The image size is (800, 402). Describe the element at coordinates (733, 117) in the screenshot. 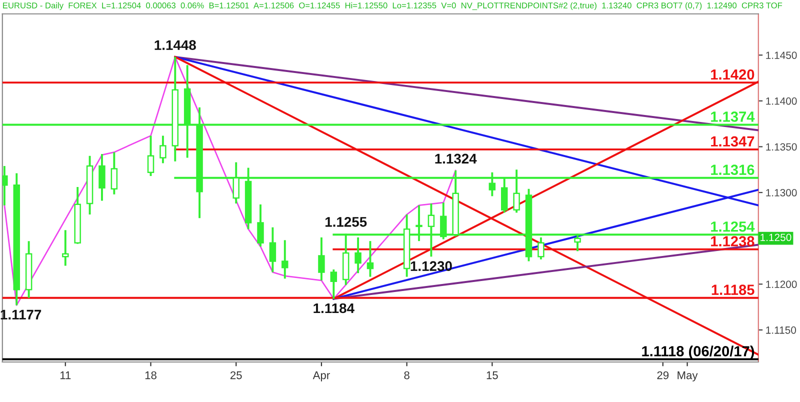

I see `series-label: 1.1374` at that location.